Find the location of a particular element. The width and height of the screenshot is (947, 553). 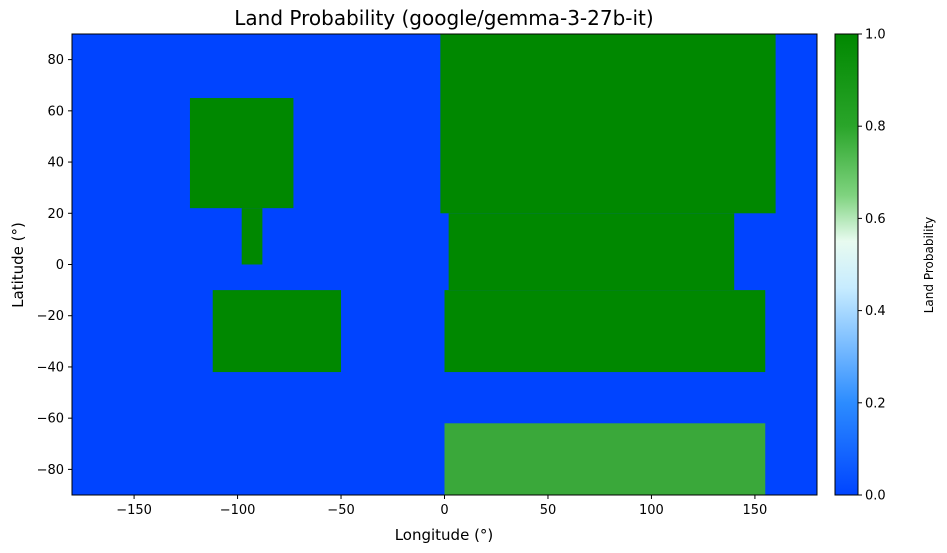

y-axis-label: Latitude (°) is located at coordinates (18, 265).